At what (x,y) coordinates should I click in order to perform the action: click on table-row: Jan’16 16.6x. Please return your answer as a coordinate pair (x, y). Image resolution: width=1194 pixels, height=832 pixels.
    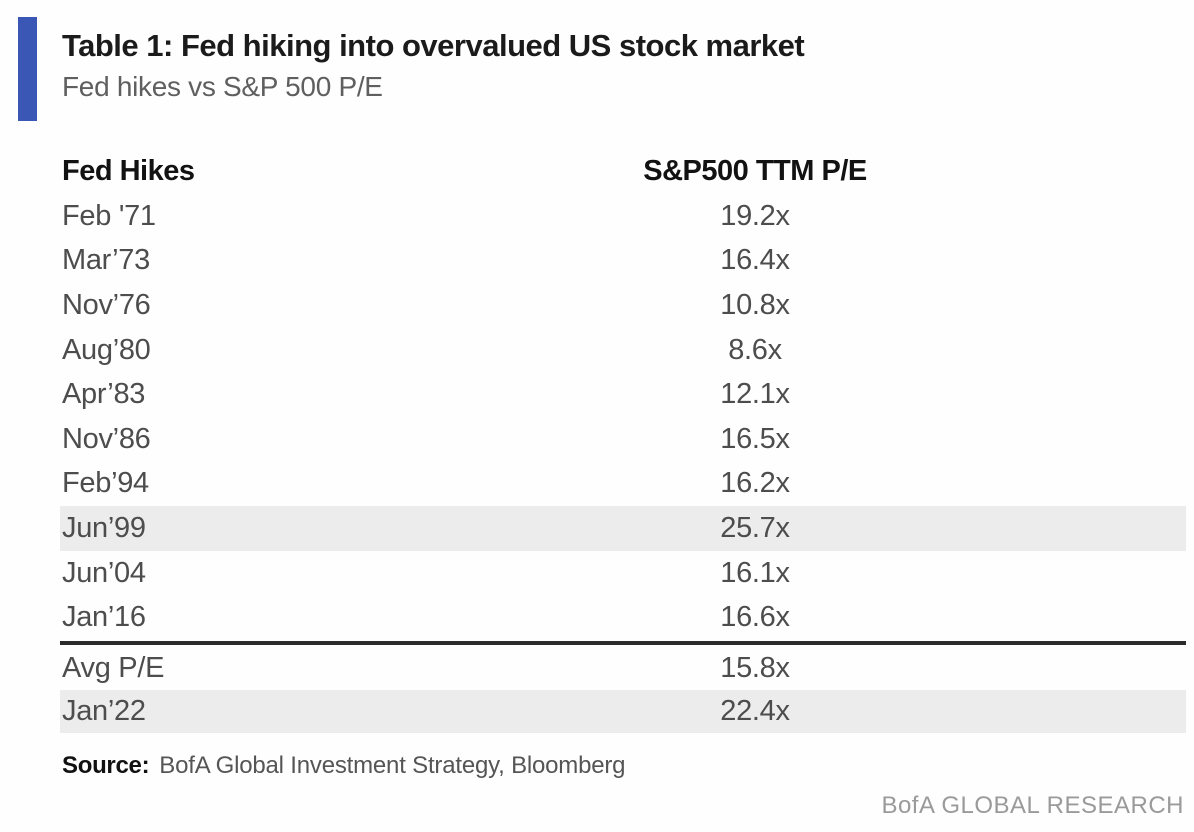
    Looking at the image, I should click on (623, 617).